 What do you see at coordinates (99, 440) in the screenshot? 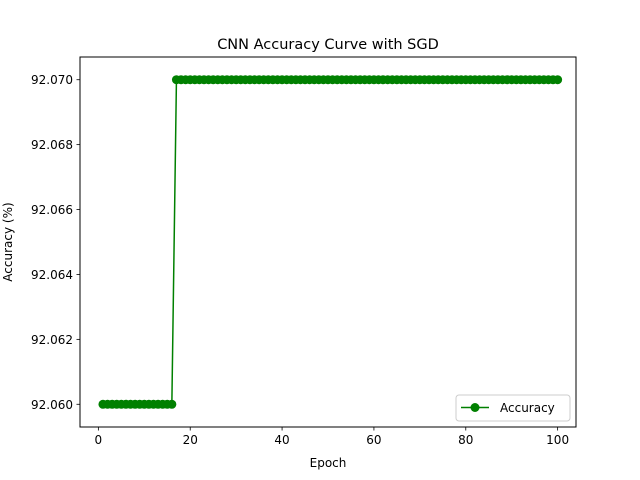
I see `x-tick-label: 0` at bounding box center [99, 440].